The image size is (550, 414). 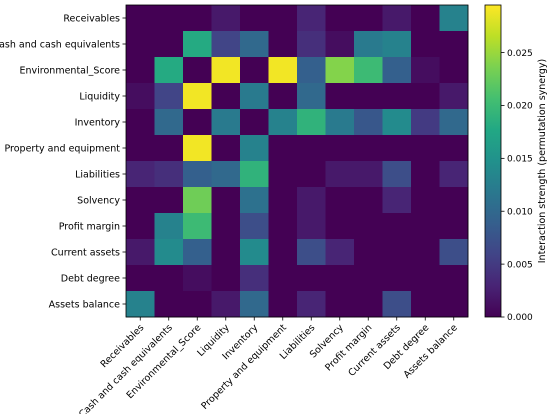 I want to click on y-tick-label: Property and equipment, so click(x=62, y=149).